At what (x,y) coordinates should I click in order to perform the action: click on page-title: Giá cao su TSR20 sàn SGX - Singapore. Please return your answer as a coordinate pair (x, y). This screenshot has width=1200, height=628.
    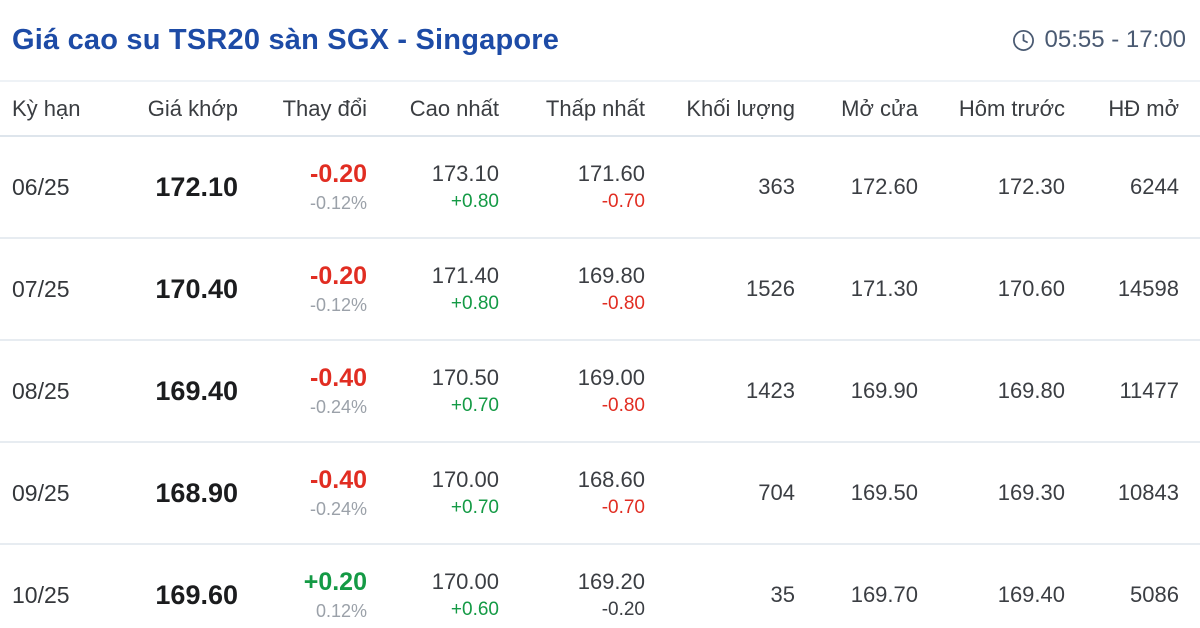
    Looking at the image, I should click on (286, 39).